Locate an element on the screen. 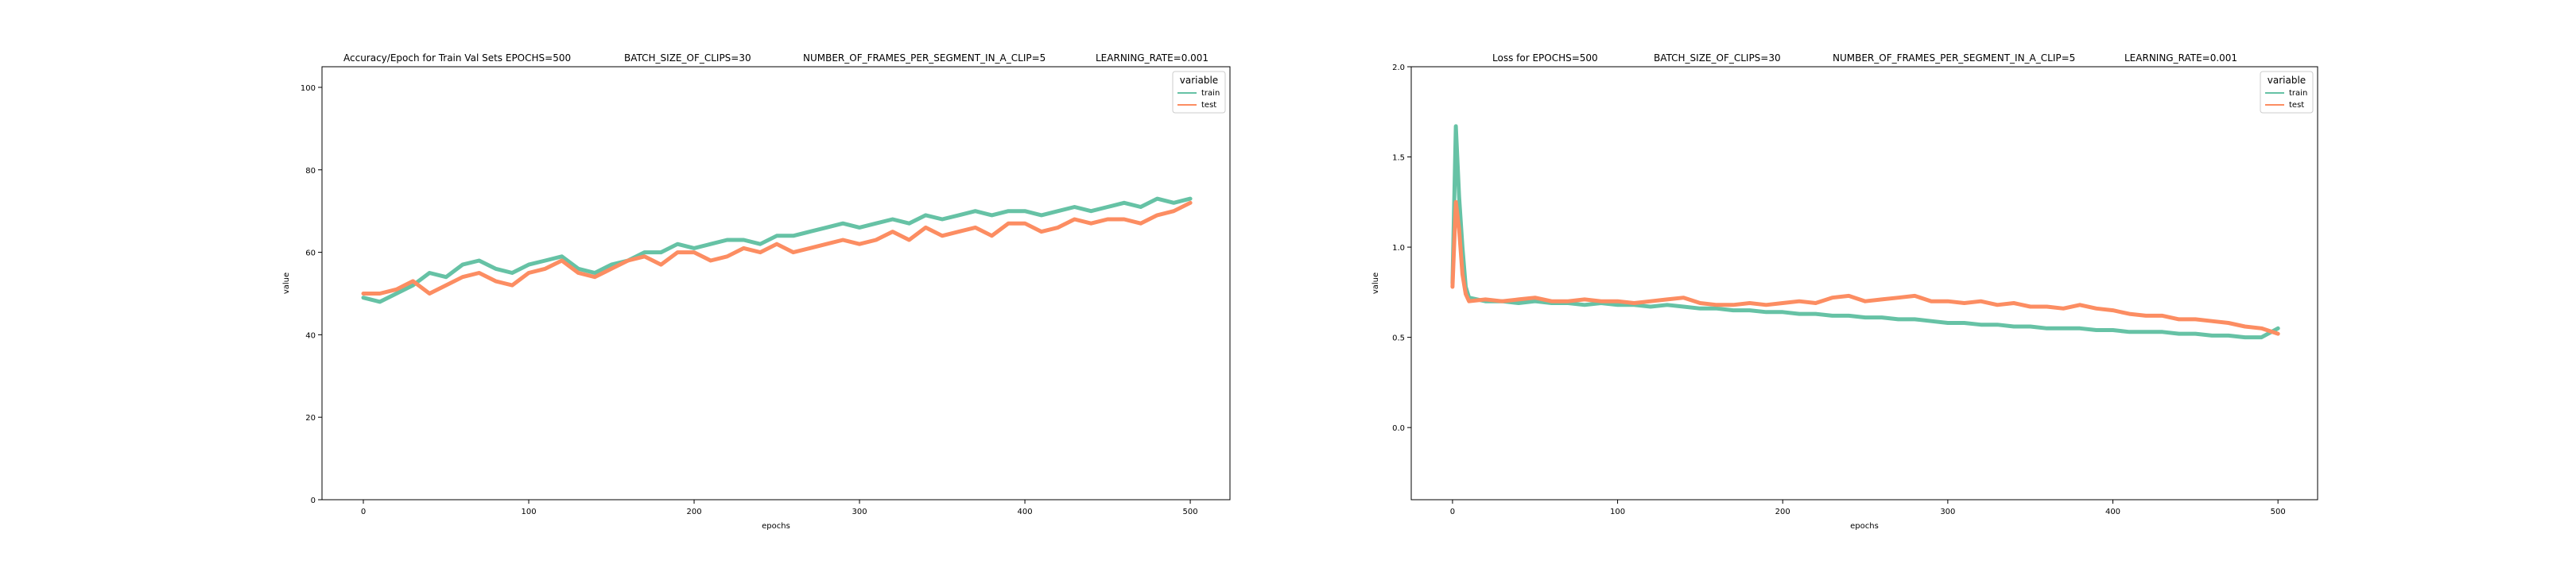  chart-title-part: Loss for EPOCHS=500 is located at coordinates (1545, 58).